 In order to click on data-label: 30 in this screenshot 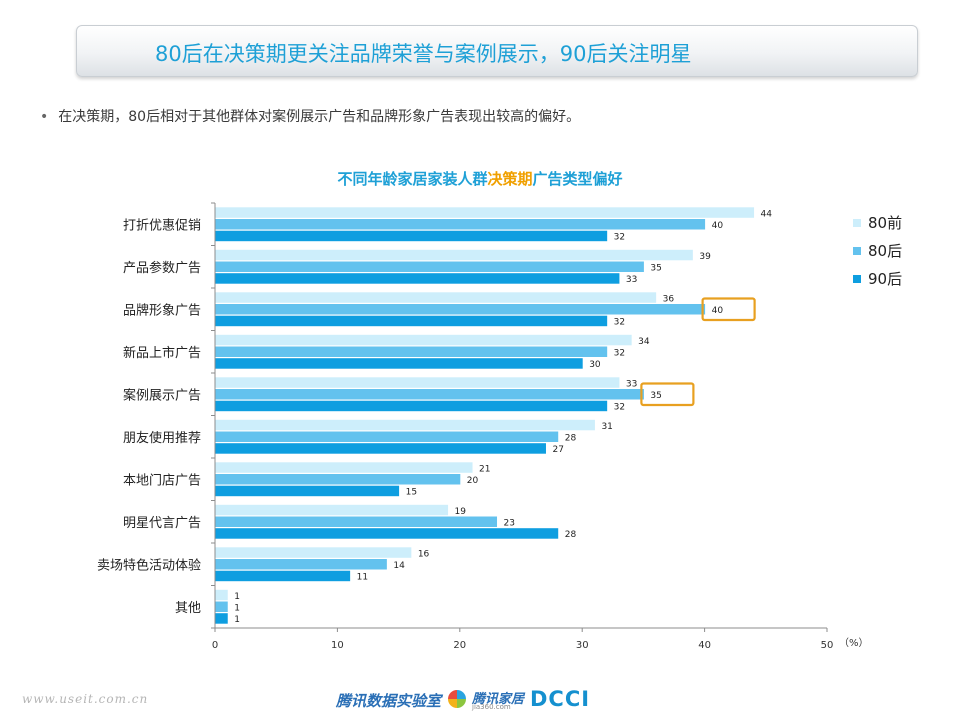, I will do `click(595, 365)`.